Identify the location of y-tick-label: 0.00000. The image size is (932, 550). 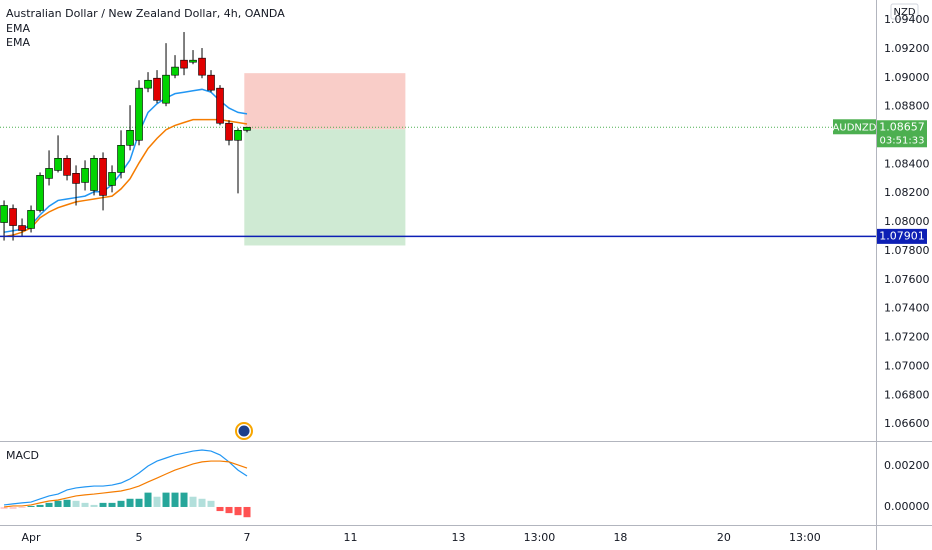
(907, 506).